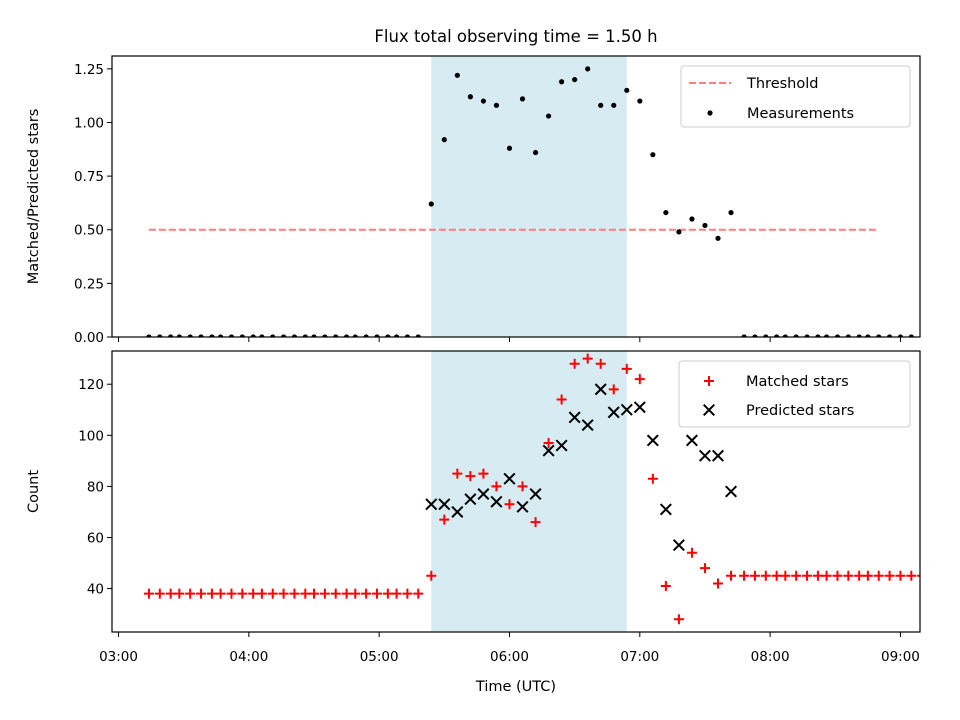  What do you see at coordinates (118, 657) in the screenshot?
I see `x-tick-label: 03:00` at bounding box center [118, 657].